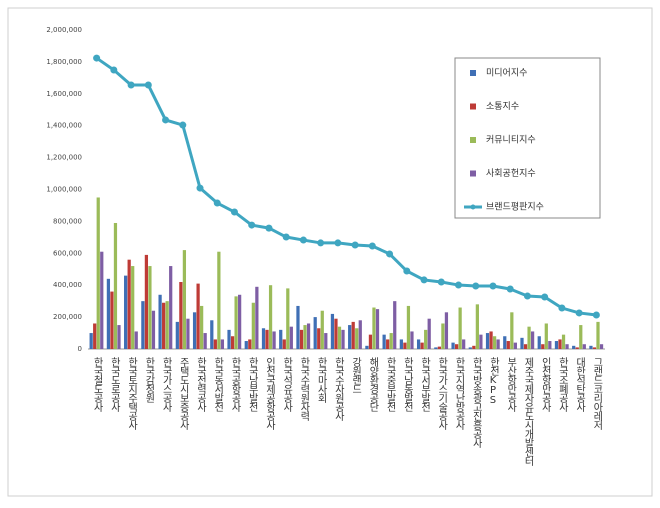 The image size is (660, 508). What do you see at coordinates (511, 173) in the screenshot?
I see `legend-label: 사회공헌지수` at bounding box center [511, 173].